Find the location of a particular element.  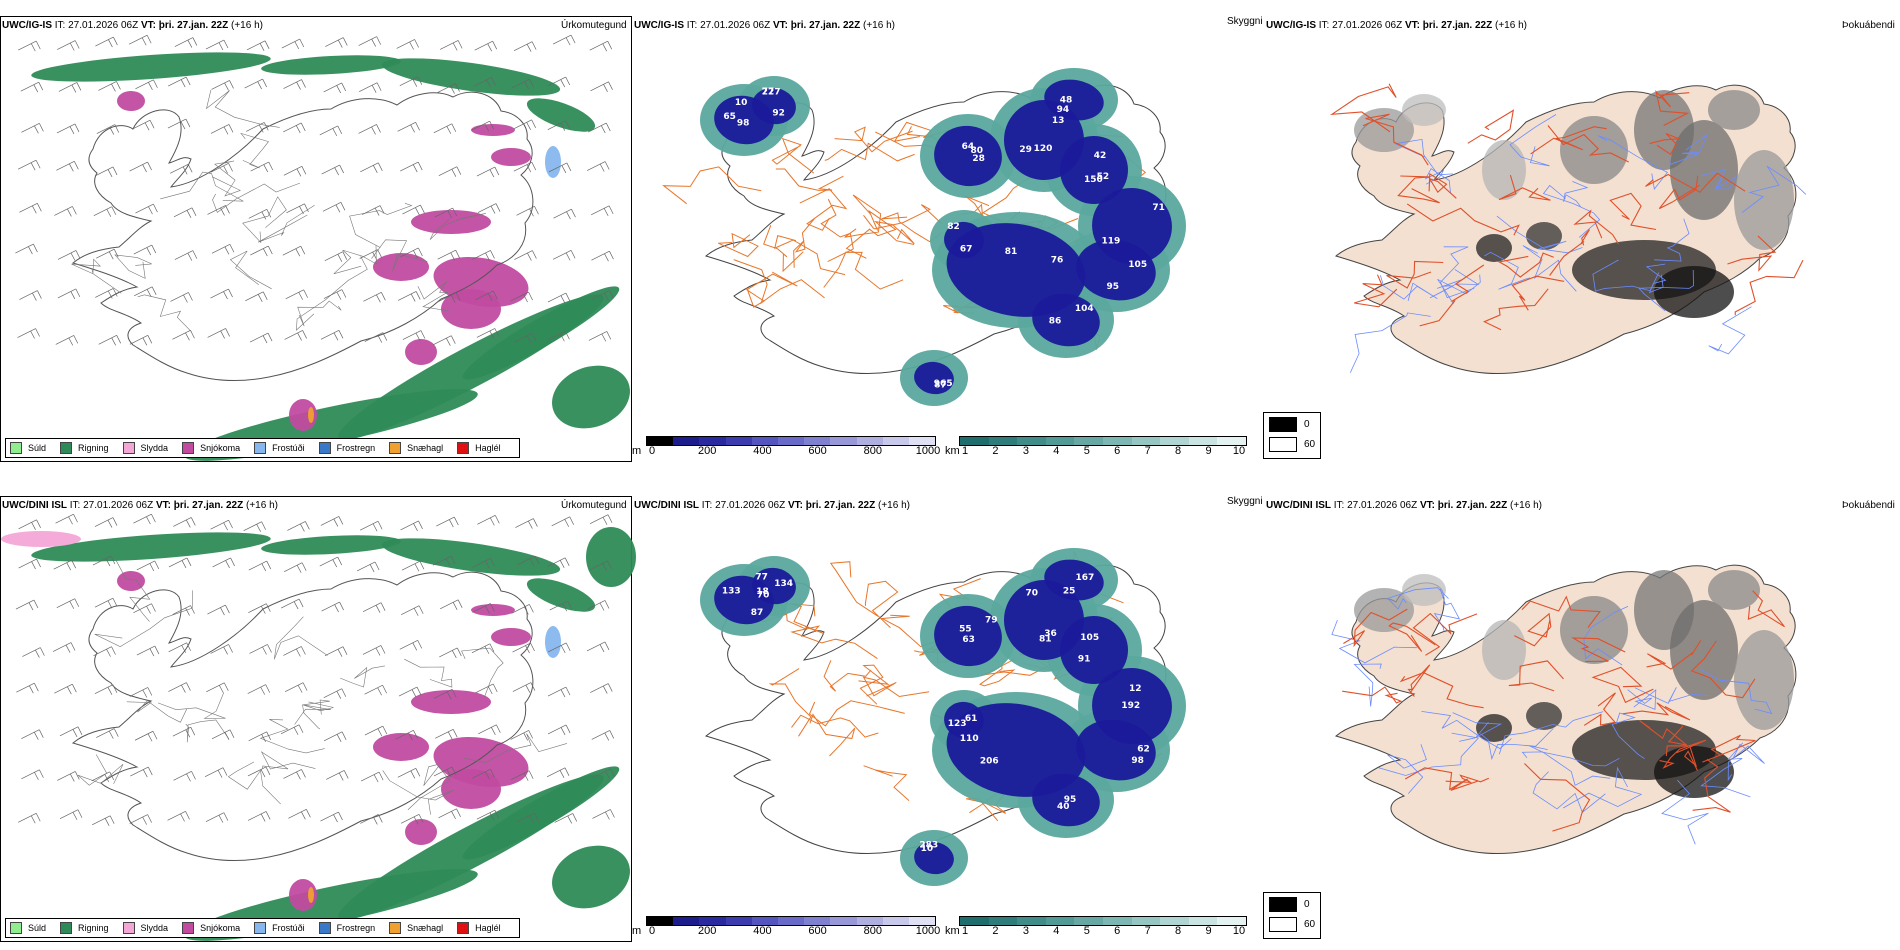

legend-label: Haglél is located at coordinates (488, 448).